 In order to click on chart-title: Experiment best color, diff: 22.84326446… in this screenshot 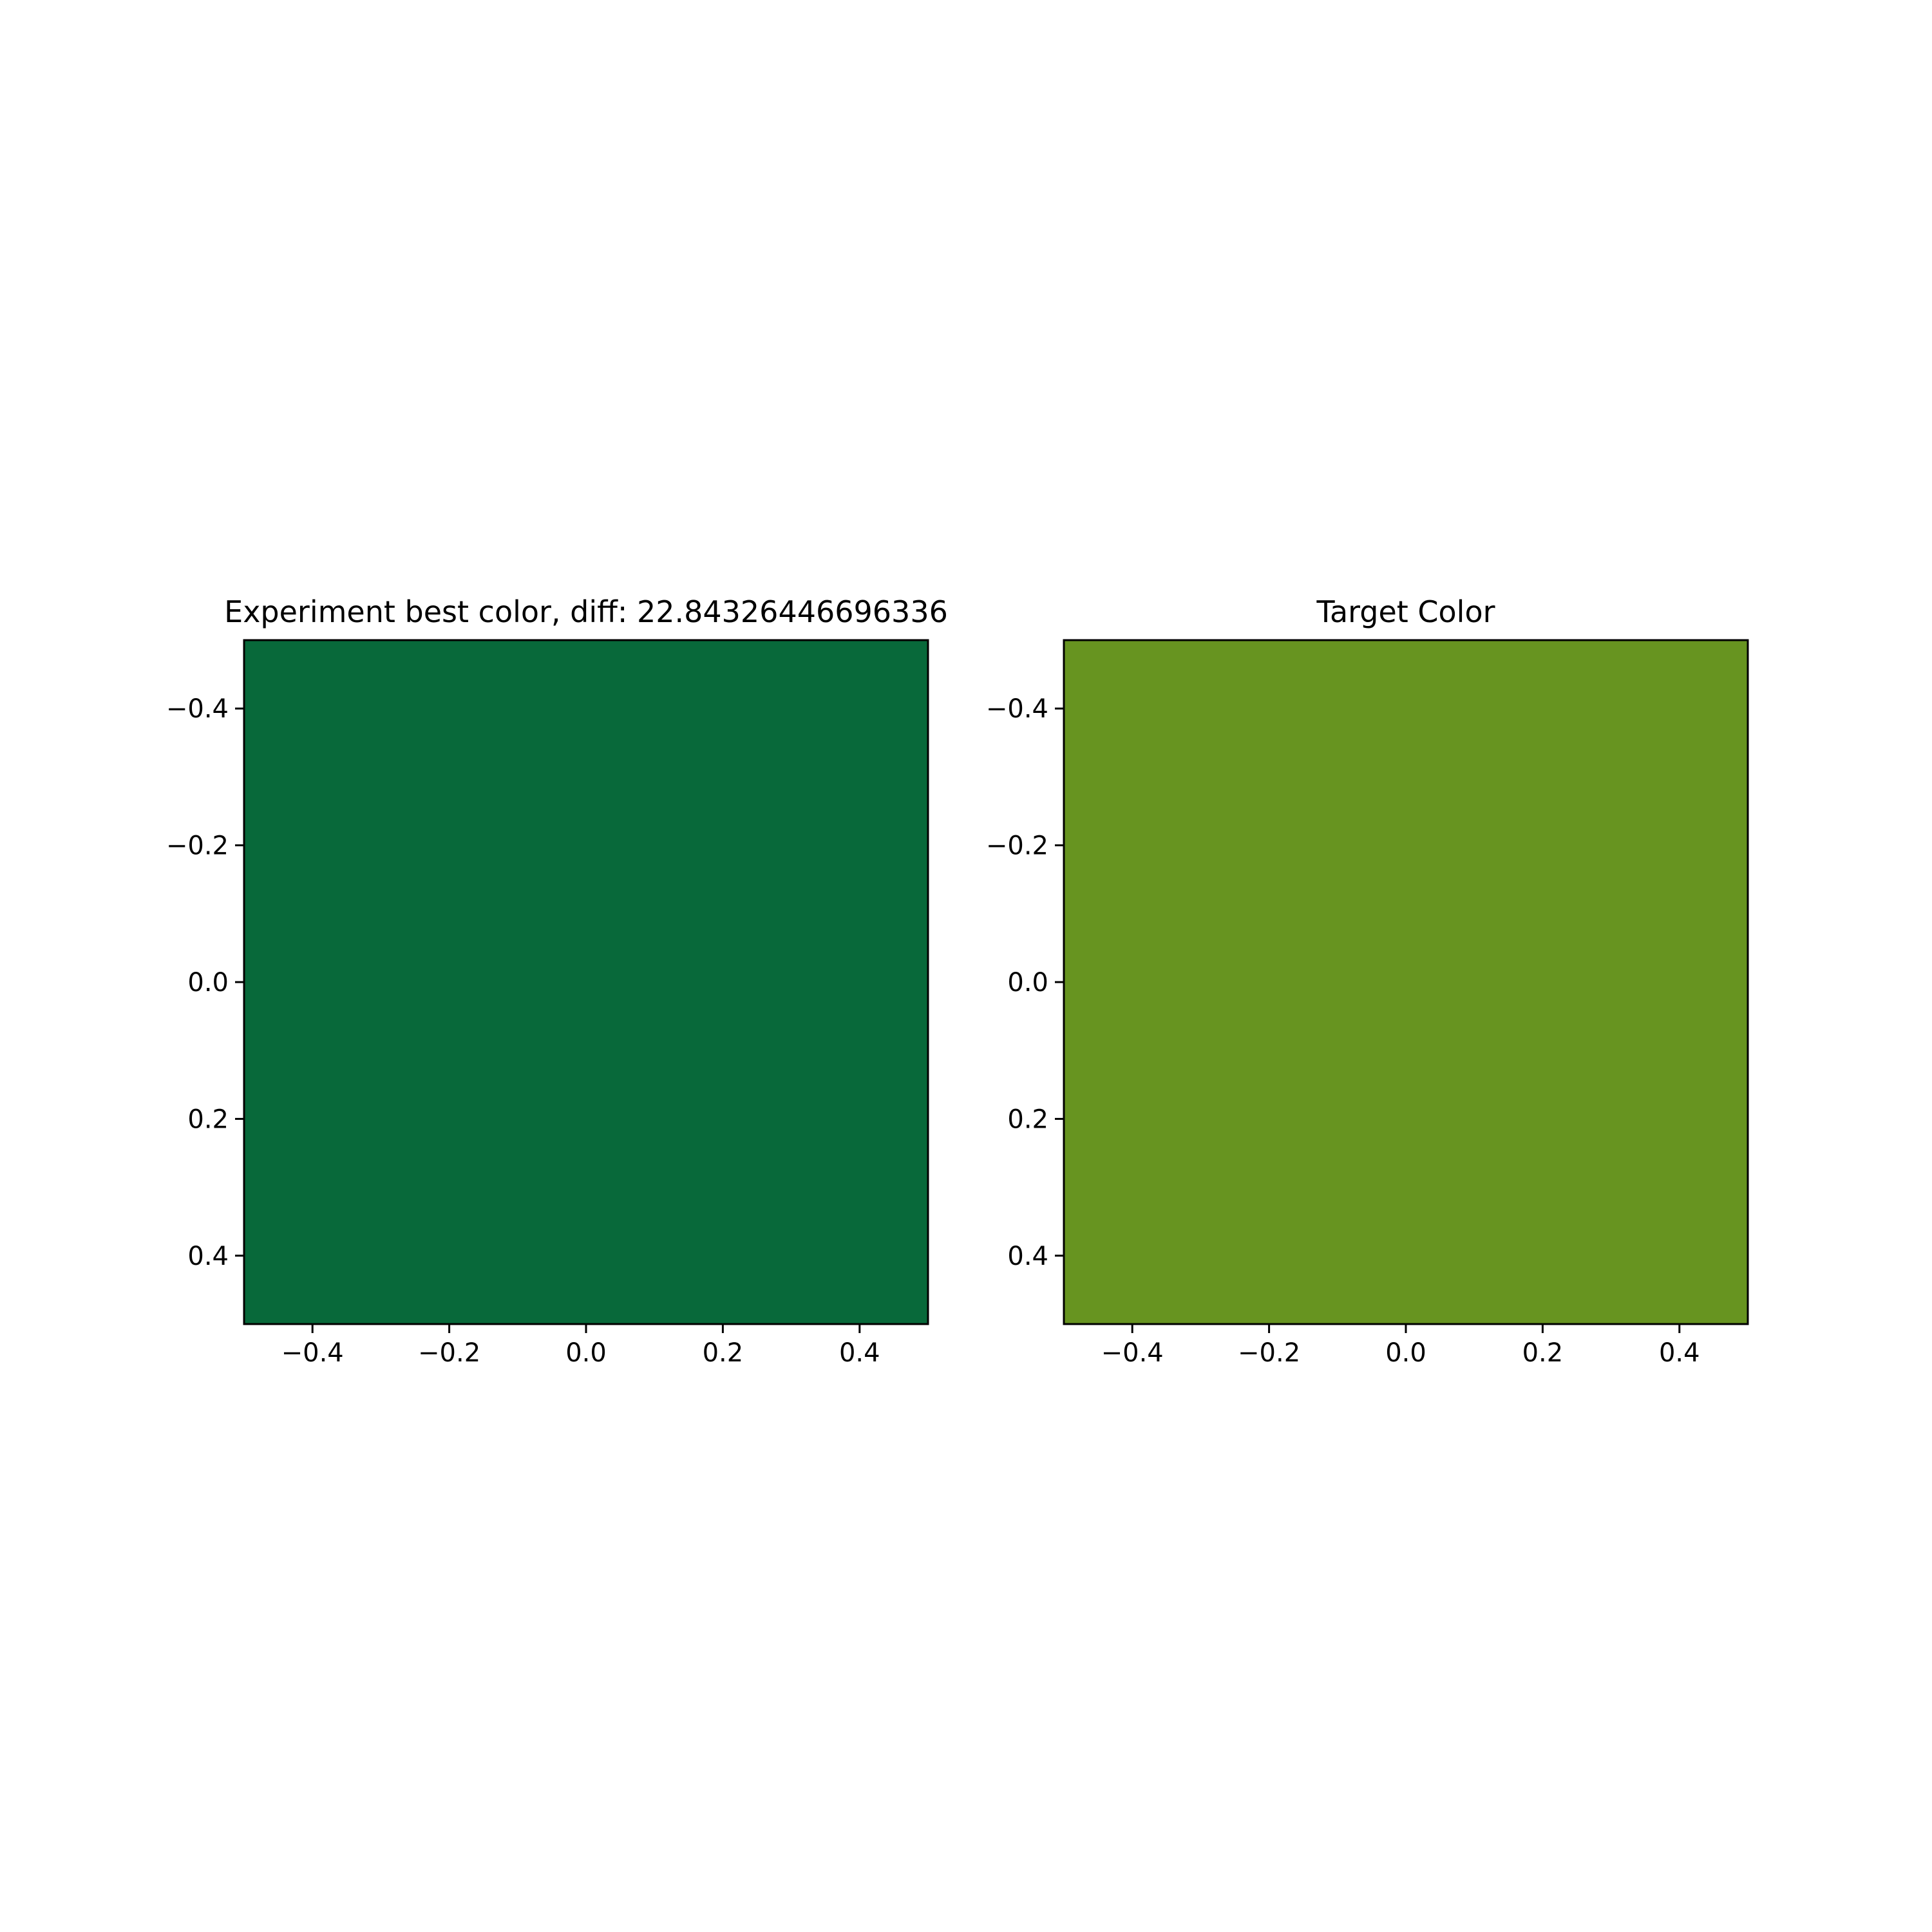, I will do `click(586, 611)`.